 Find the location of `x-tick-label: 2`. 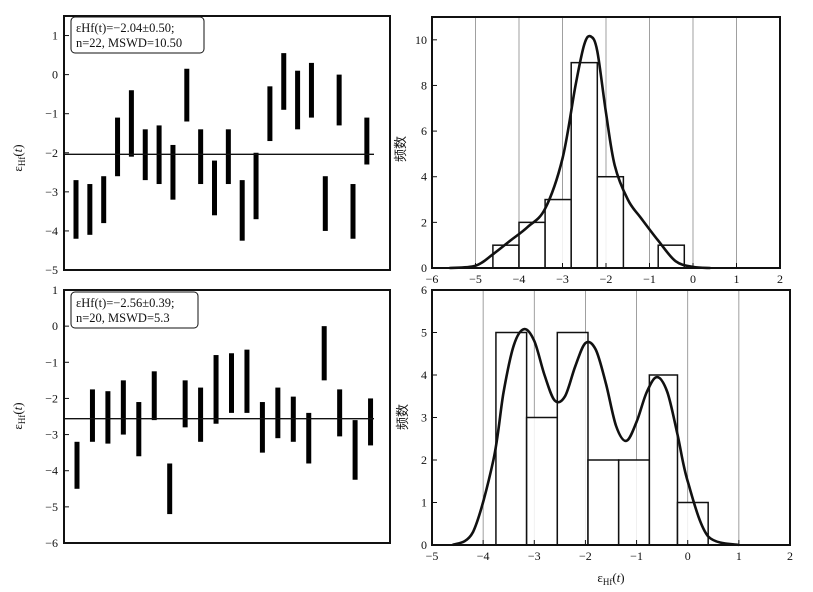

x-tick-label: 2 is located at coordinates (780, 279).